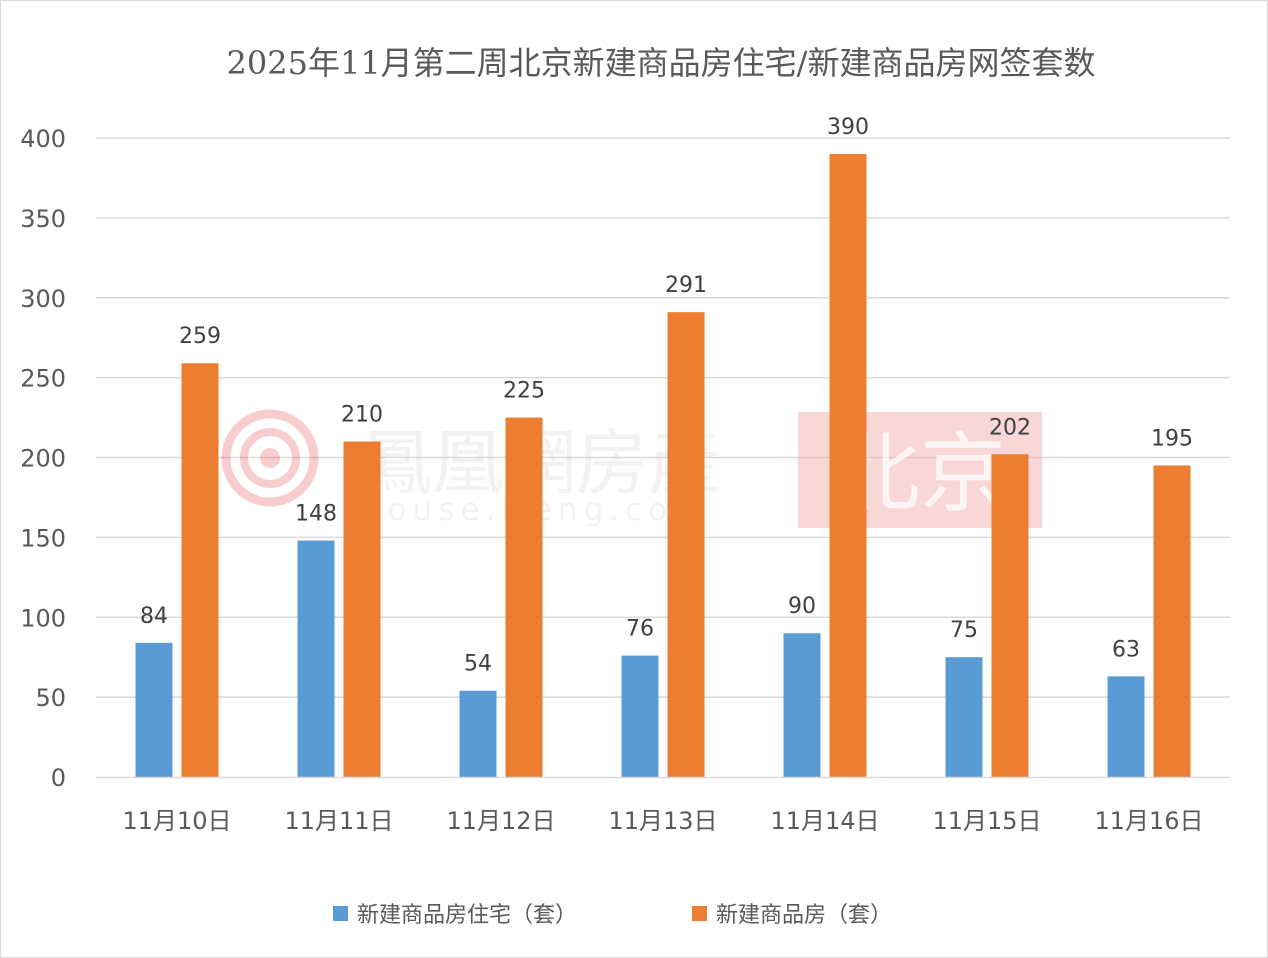 This screenshot has height=958, width=1268. I want to click on data-label: 225, so click(524, 391).